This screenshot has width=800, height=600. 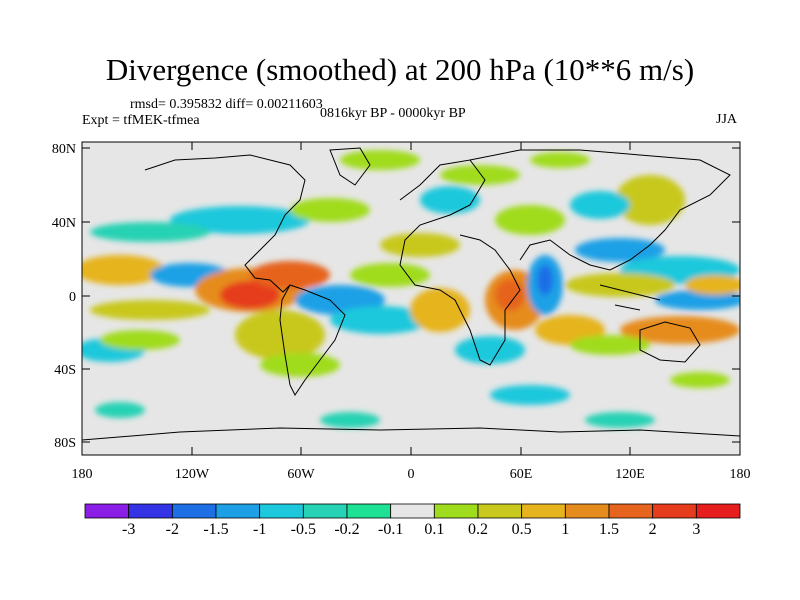 What do you see at coordinates (727, 119) in the screenshot?
I see `season-label: JJA` at bounding box center [727, 119].